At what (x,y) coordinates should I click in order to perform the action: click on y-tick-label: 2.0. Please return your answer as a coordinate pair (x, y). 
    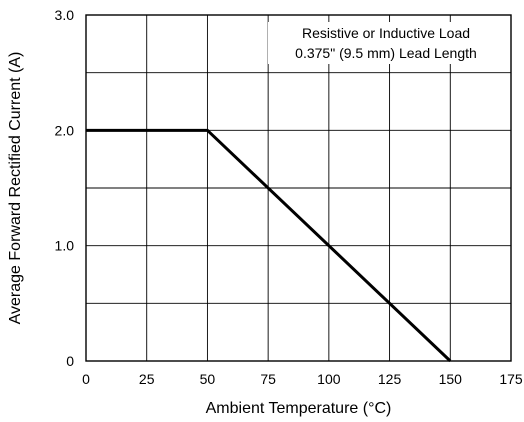
    Looking at the image, I should click on (65, 130).